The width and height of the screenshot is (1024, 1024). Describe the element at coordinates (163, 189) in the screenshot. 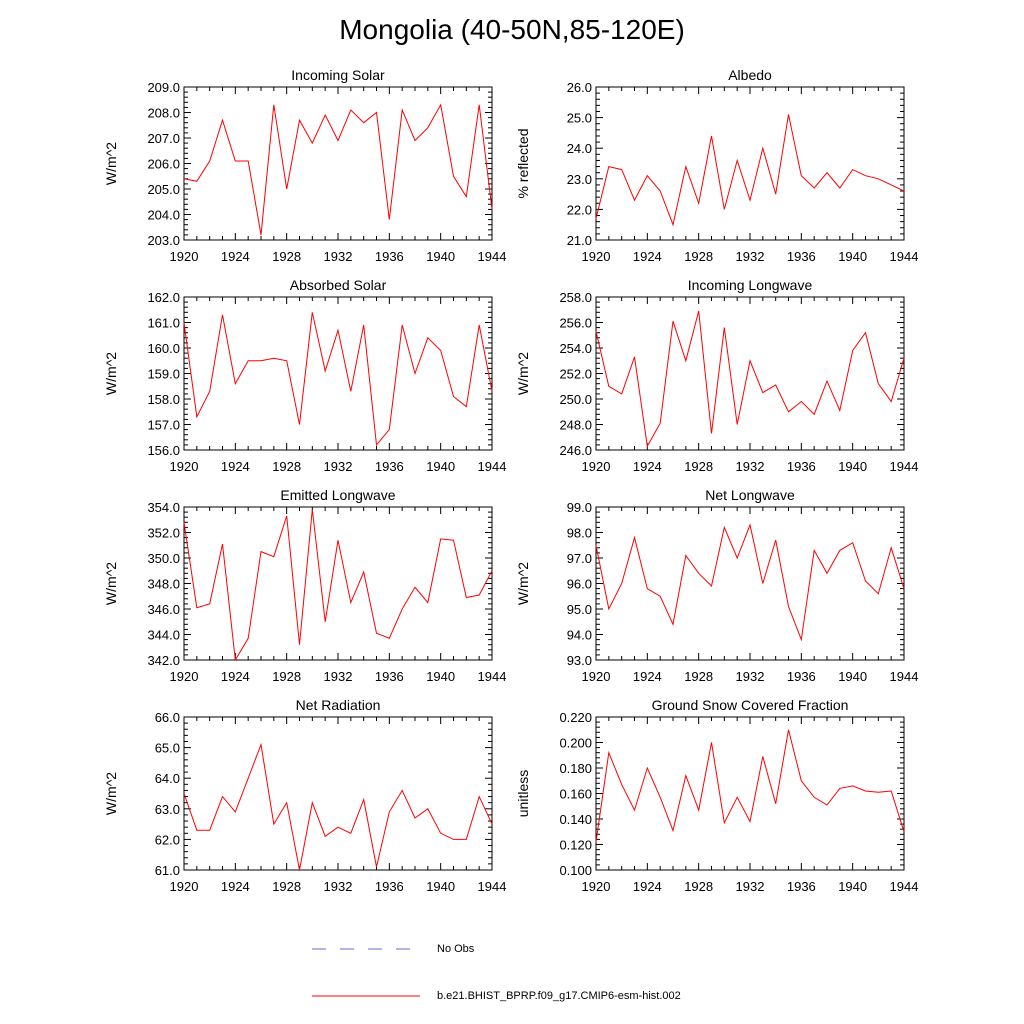

I see `y-tick-label: 205.0` at that location.